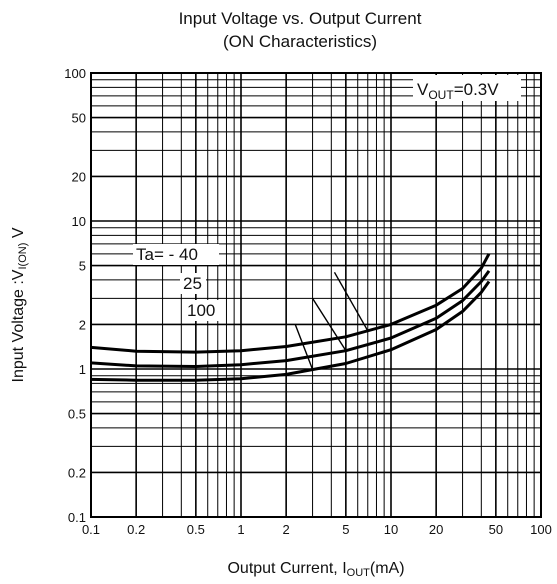  Describe the element at coordinates (496, 529) in the screenshot. I see `x-tick-label: 50` at that location.